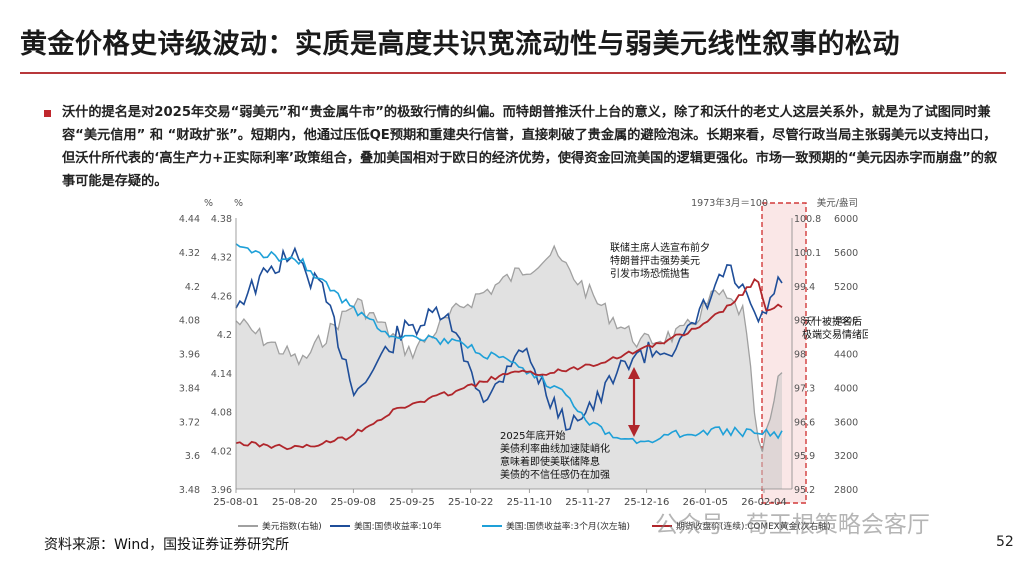 Image resolution: width=1024 pixels, height=564 pixels. I want to click on left-inner-axis-tick-label: 3.96, so click(221, 490).